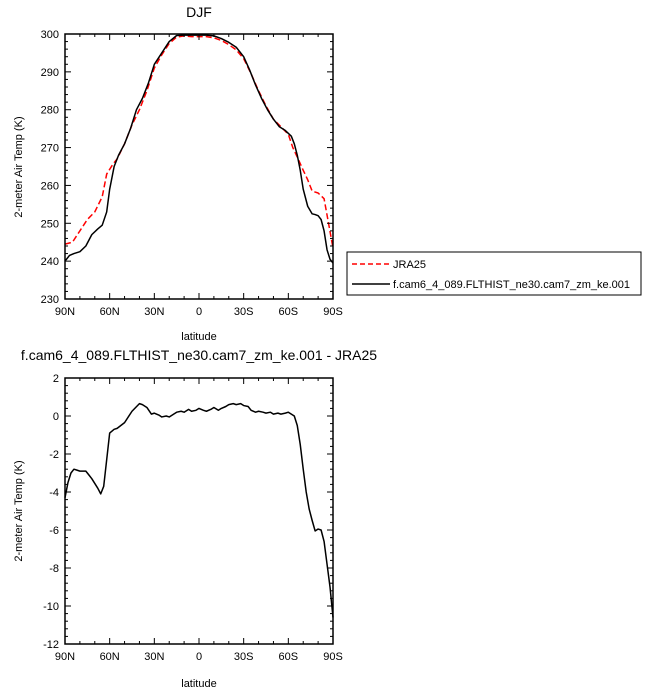 This screenshot has height=692, width=648. I want to click on bottom-x-tick-label: 90S, so click(333, 657).